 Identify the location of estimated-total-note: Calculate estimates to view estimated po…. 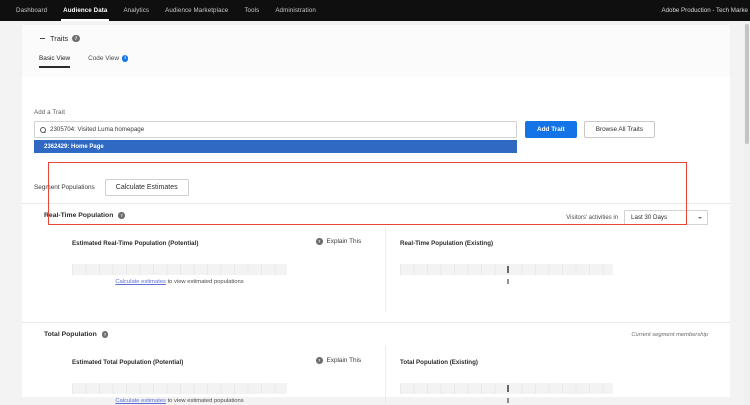
(179, 401).